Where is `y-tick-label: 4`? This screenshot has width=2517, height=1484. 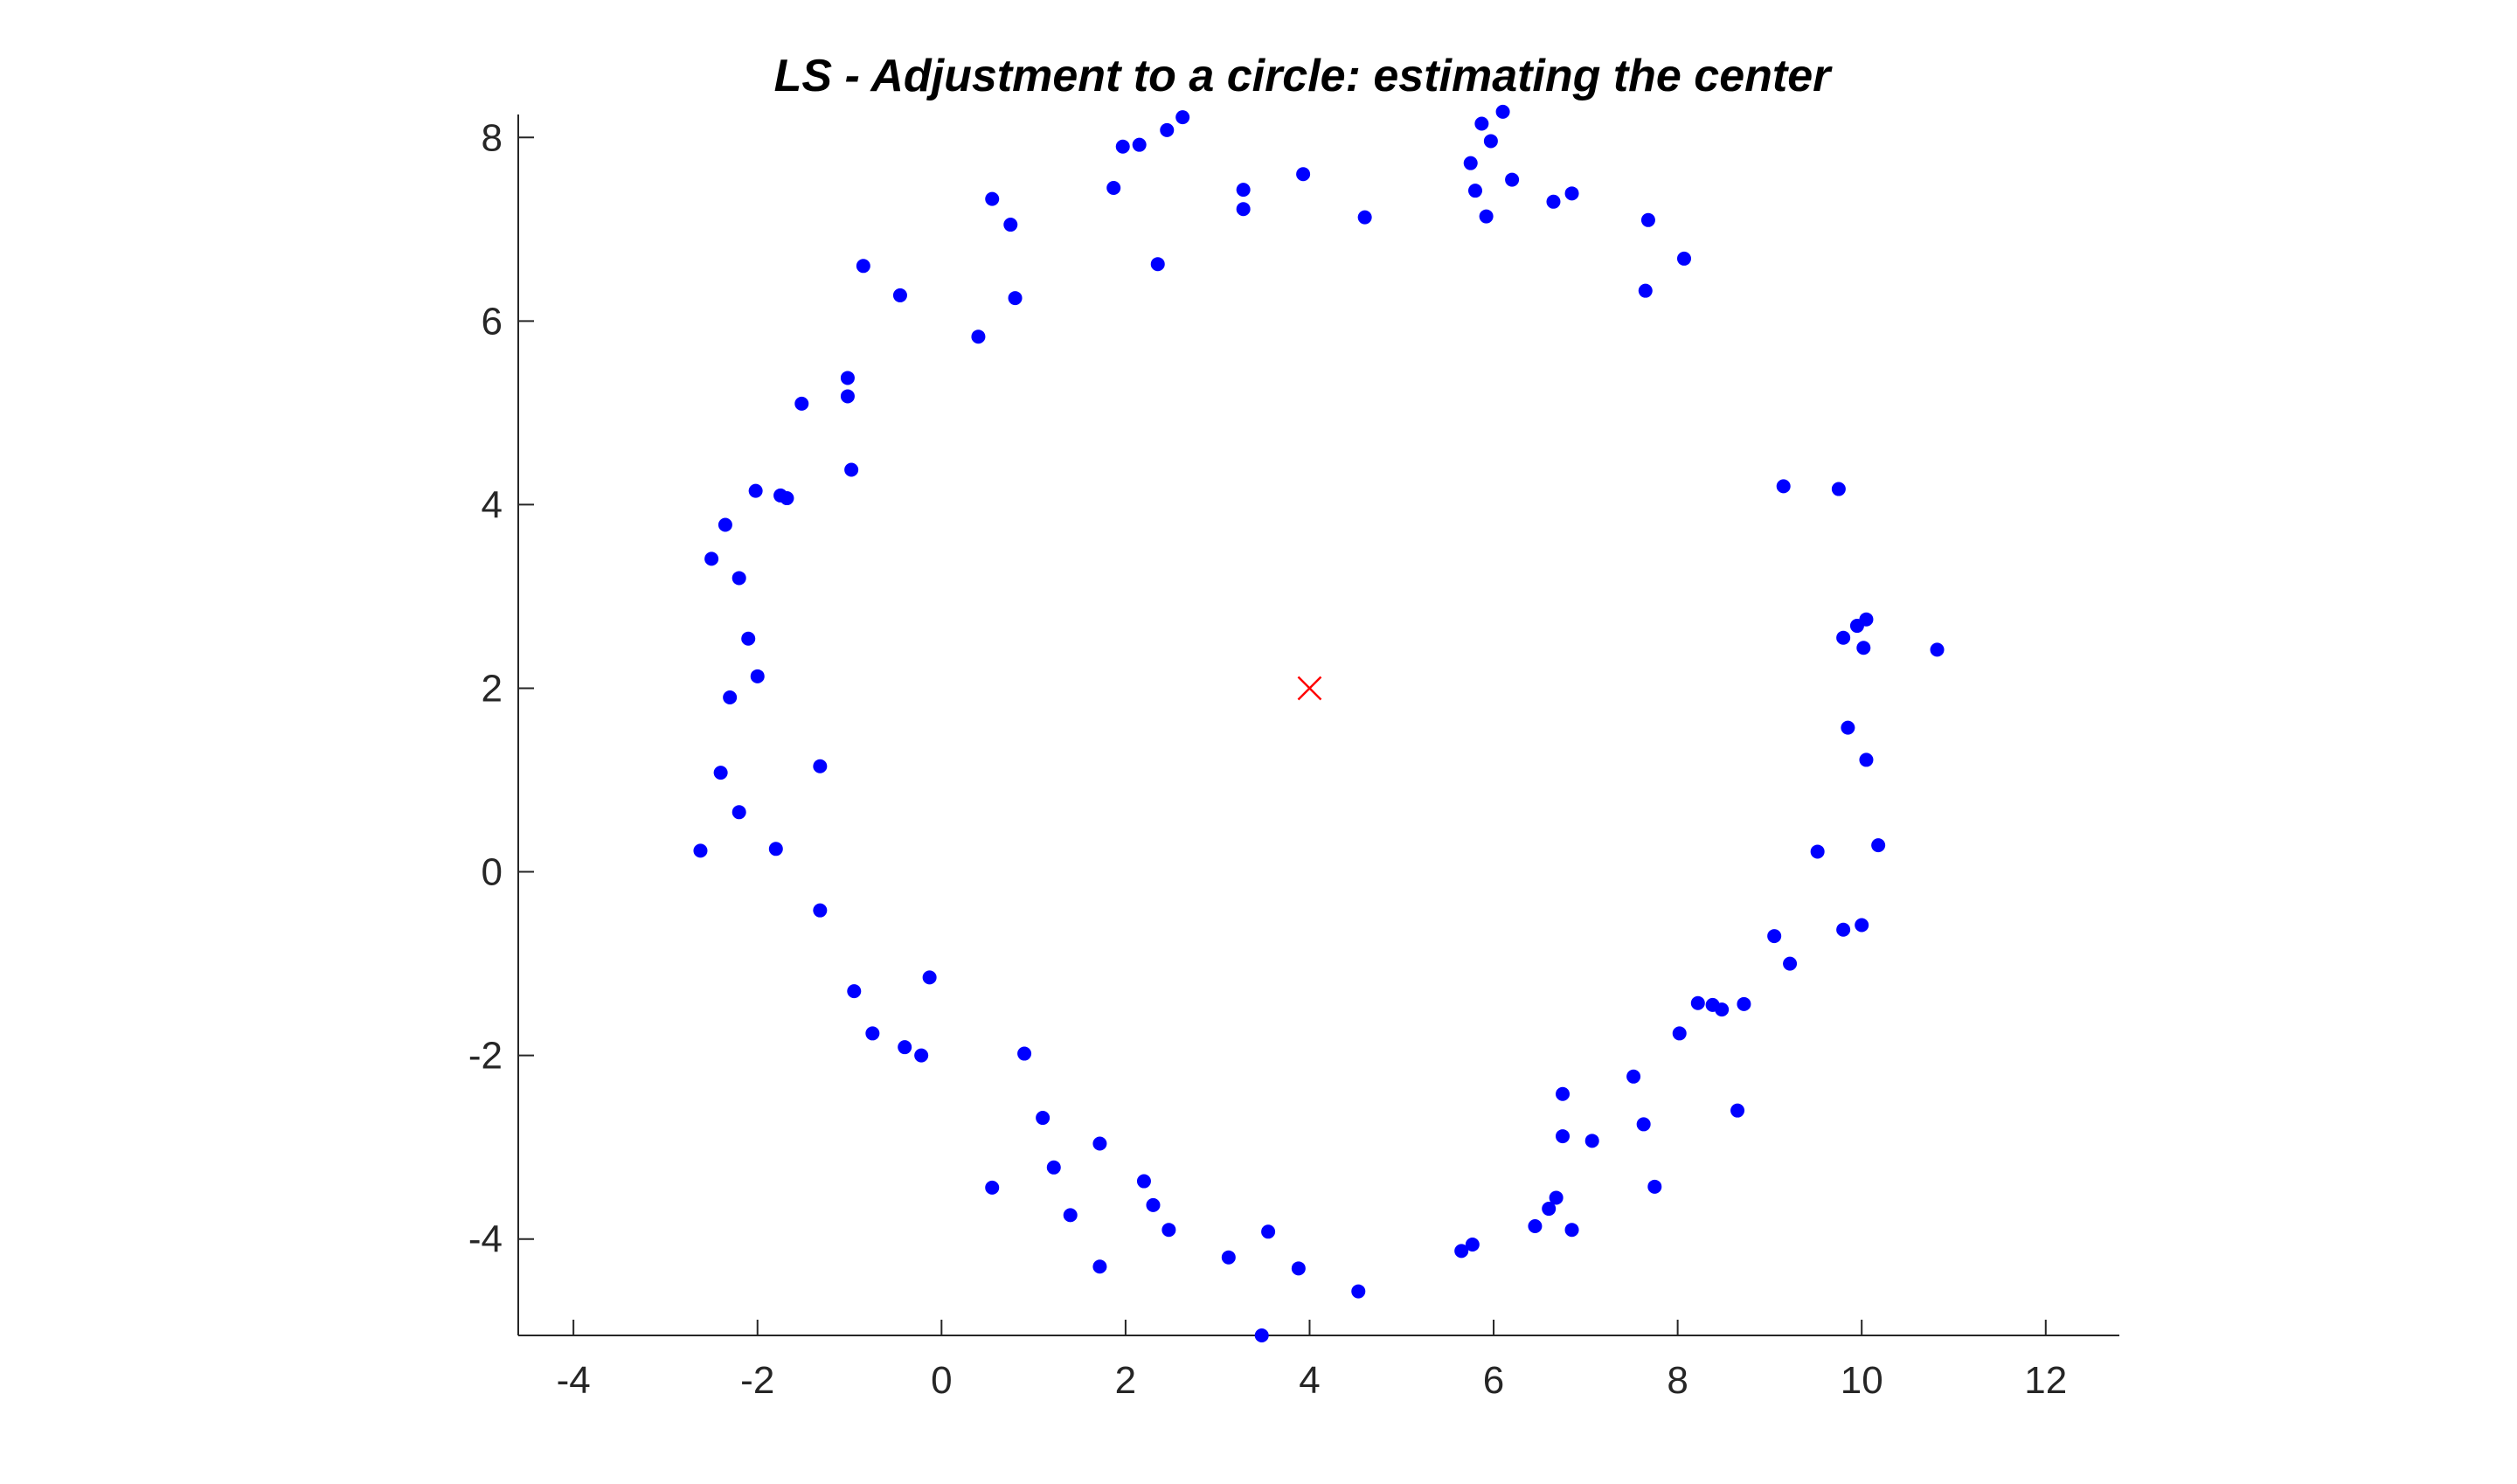 y-tick-label: 4 is located at coordinates (492, 504).